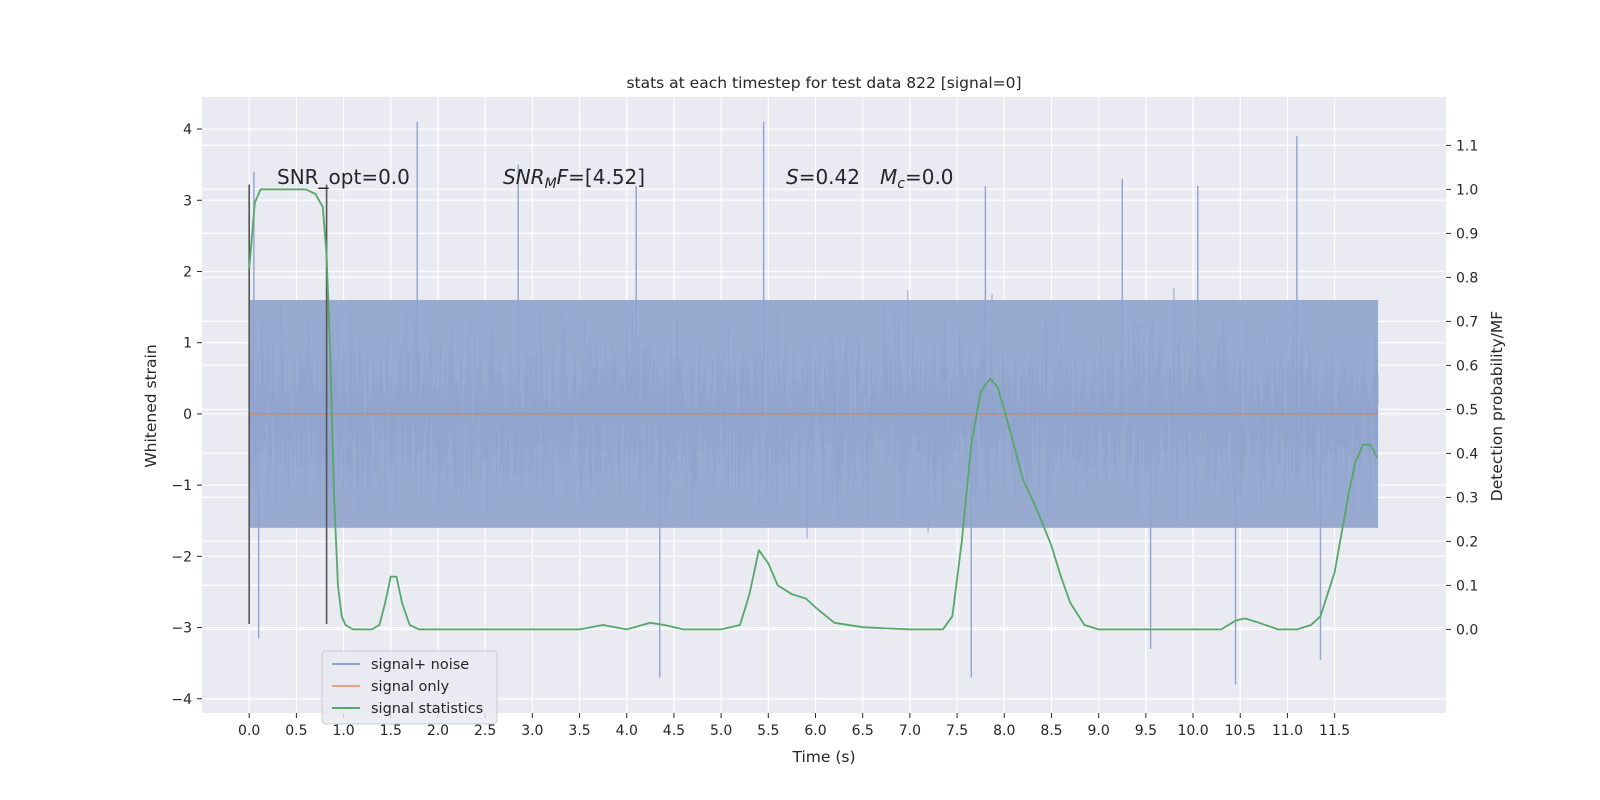 The image size is (1600, 800). Describe the element at coordinates (1051, 731) in the screenshot. I see `x-tick-label: 8.5` at that location.